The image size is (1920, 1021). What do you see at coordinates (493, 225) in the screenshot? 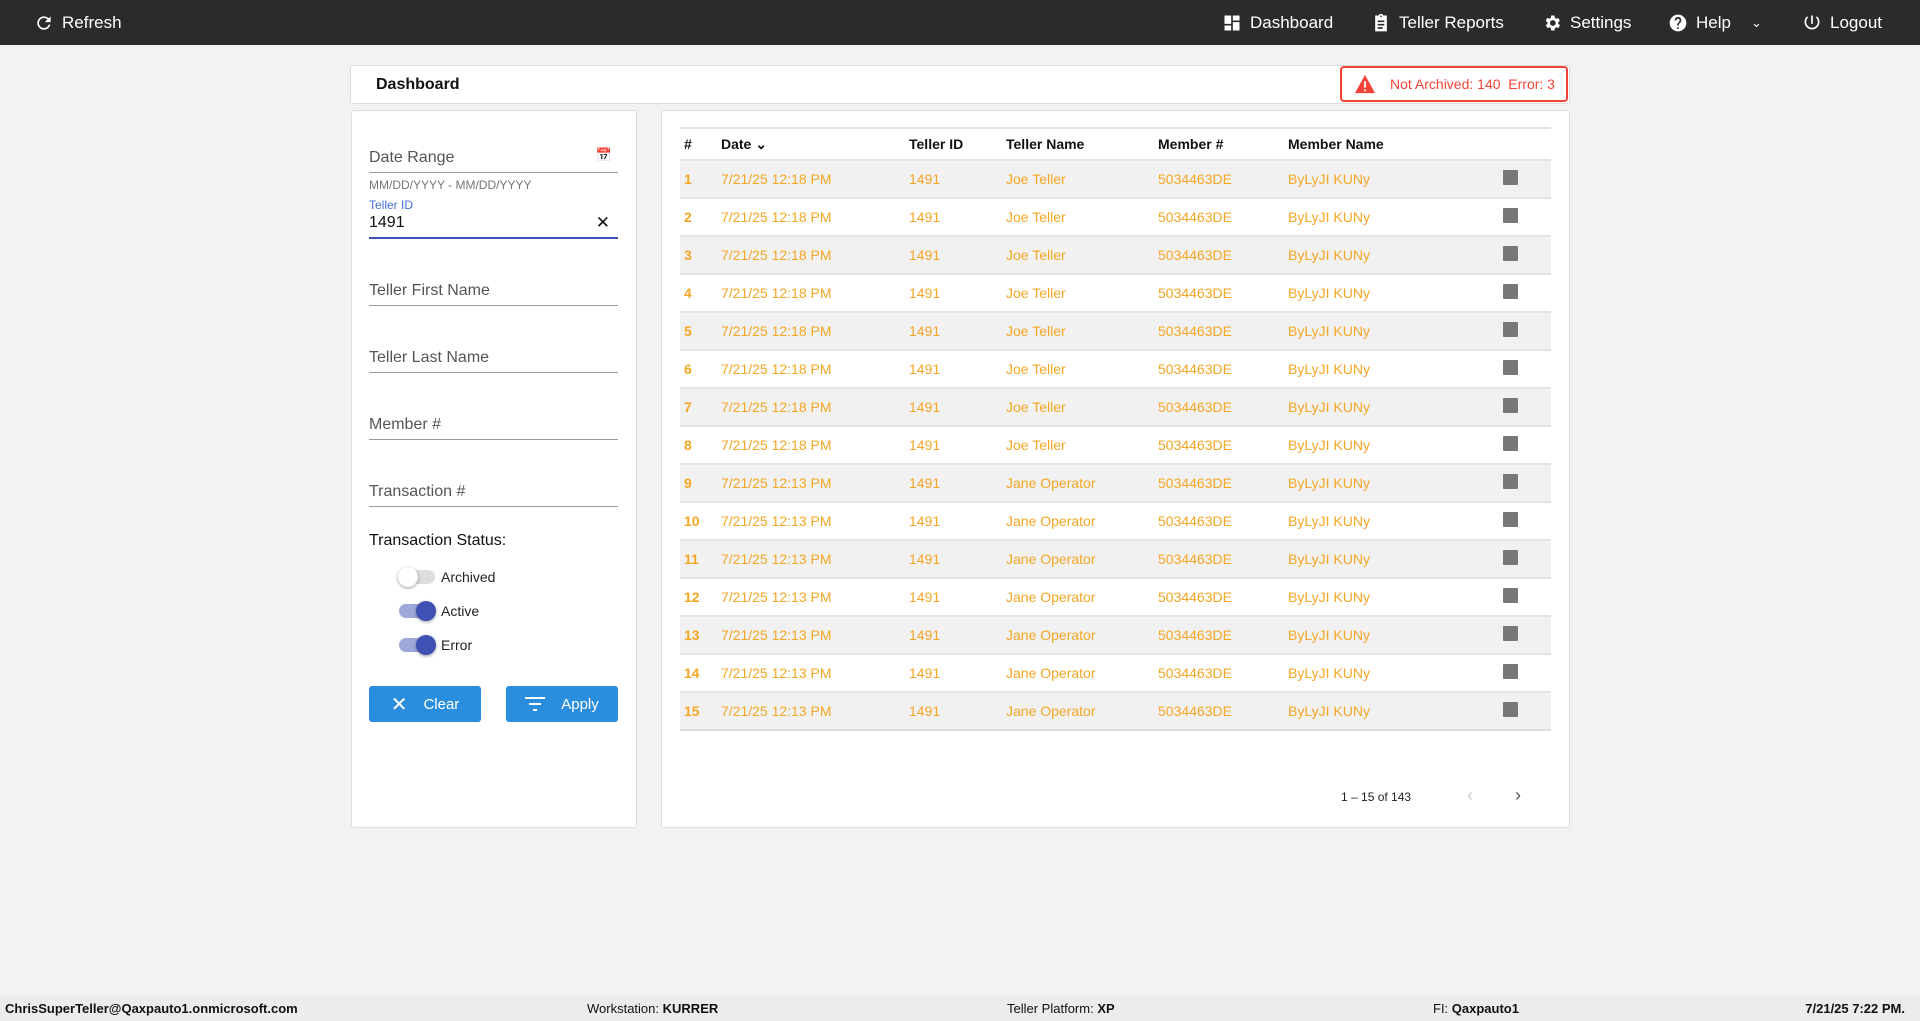
I see `teller-id-input: 1491 ✕` at bounding box center [493, 225].